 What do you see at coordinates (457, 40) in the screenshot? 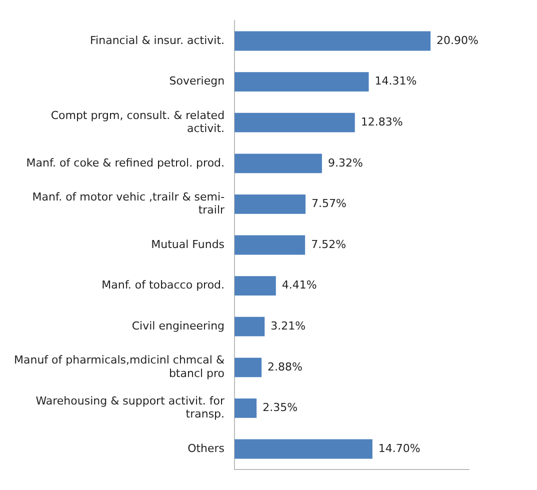
I see `data-label: 20.90%` at bounding box center [457, 40].